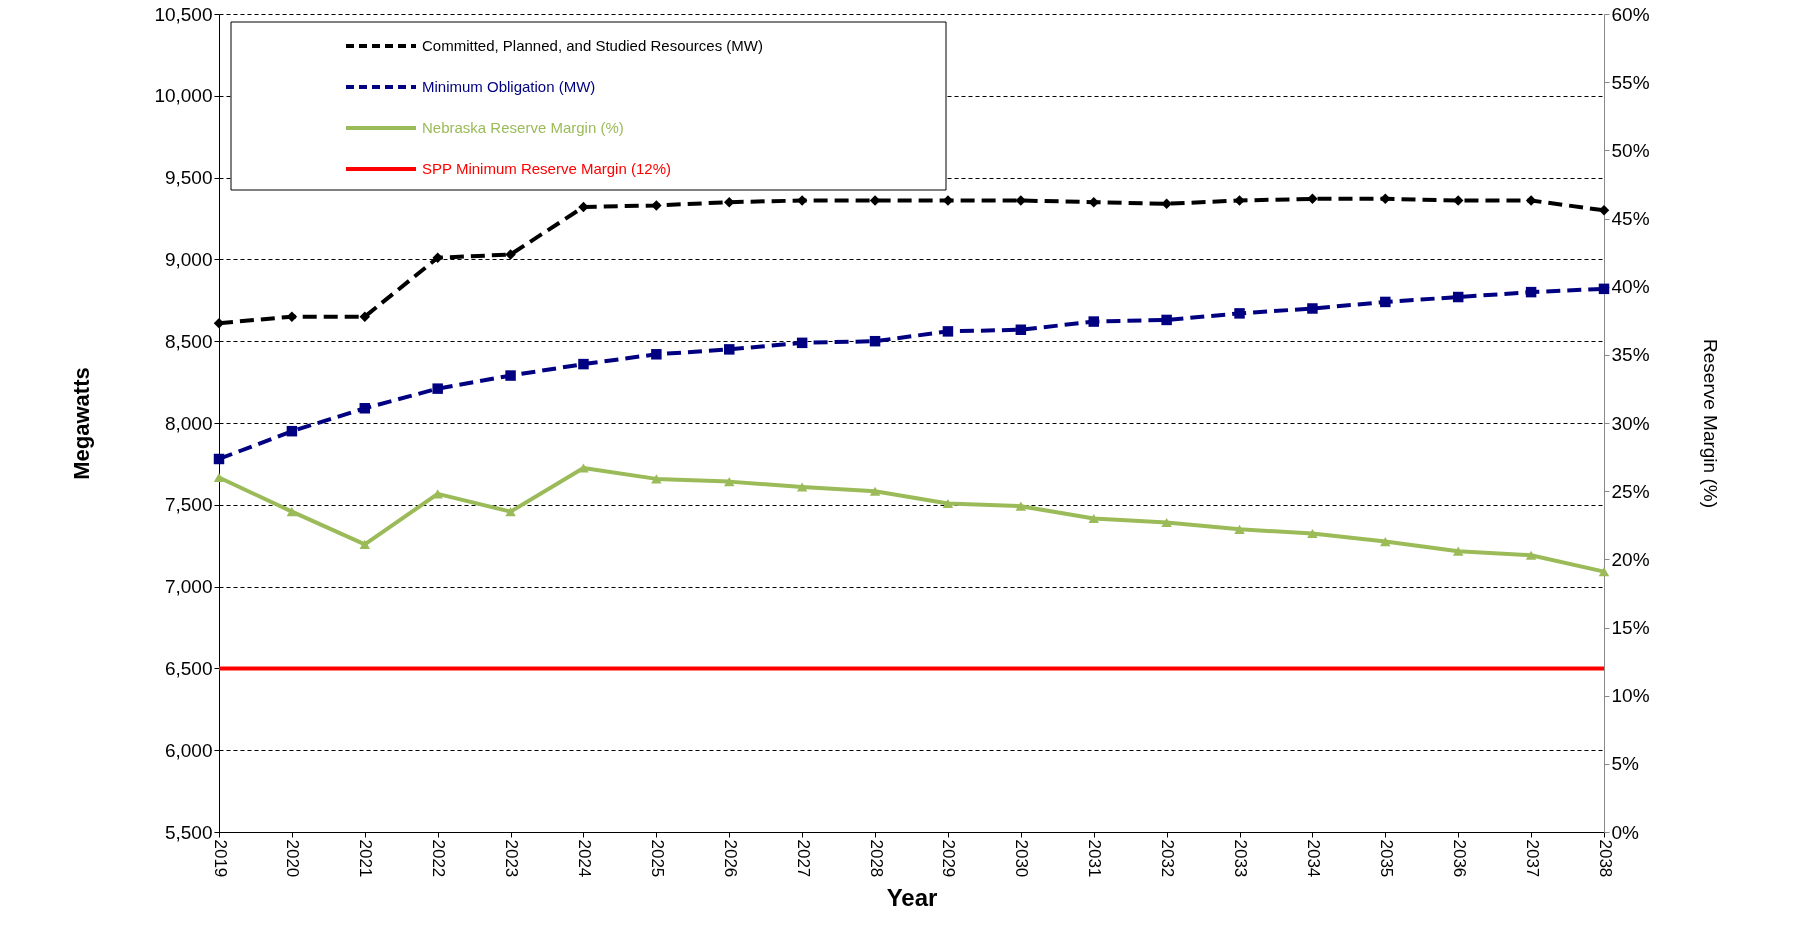 Image resolution: width=1800 pixels, height=941 pixels. Describe the element at coordinates (592, 45) in the screenshot. I see `legend-label: Committed, Planned, and Studied Resources (MW)` at that location.